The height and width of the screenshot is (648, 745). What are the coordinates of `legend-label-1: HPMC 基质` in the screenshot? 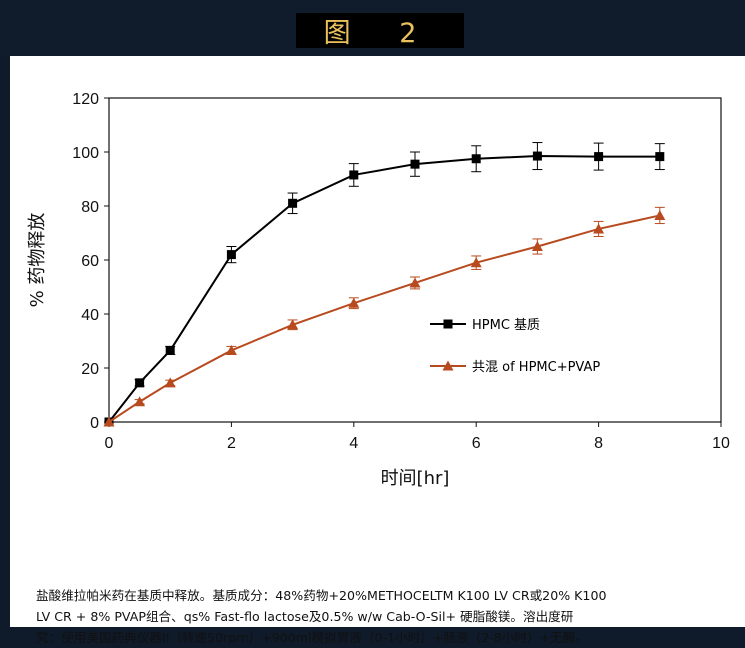 It's located at (506, 325).